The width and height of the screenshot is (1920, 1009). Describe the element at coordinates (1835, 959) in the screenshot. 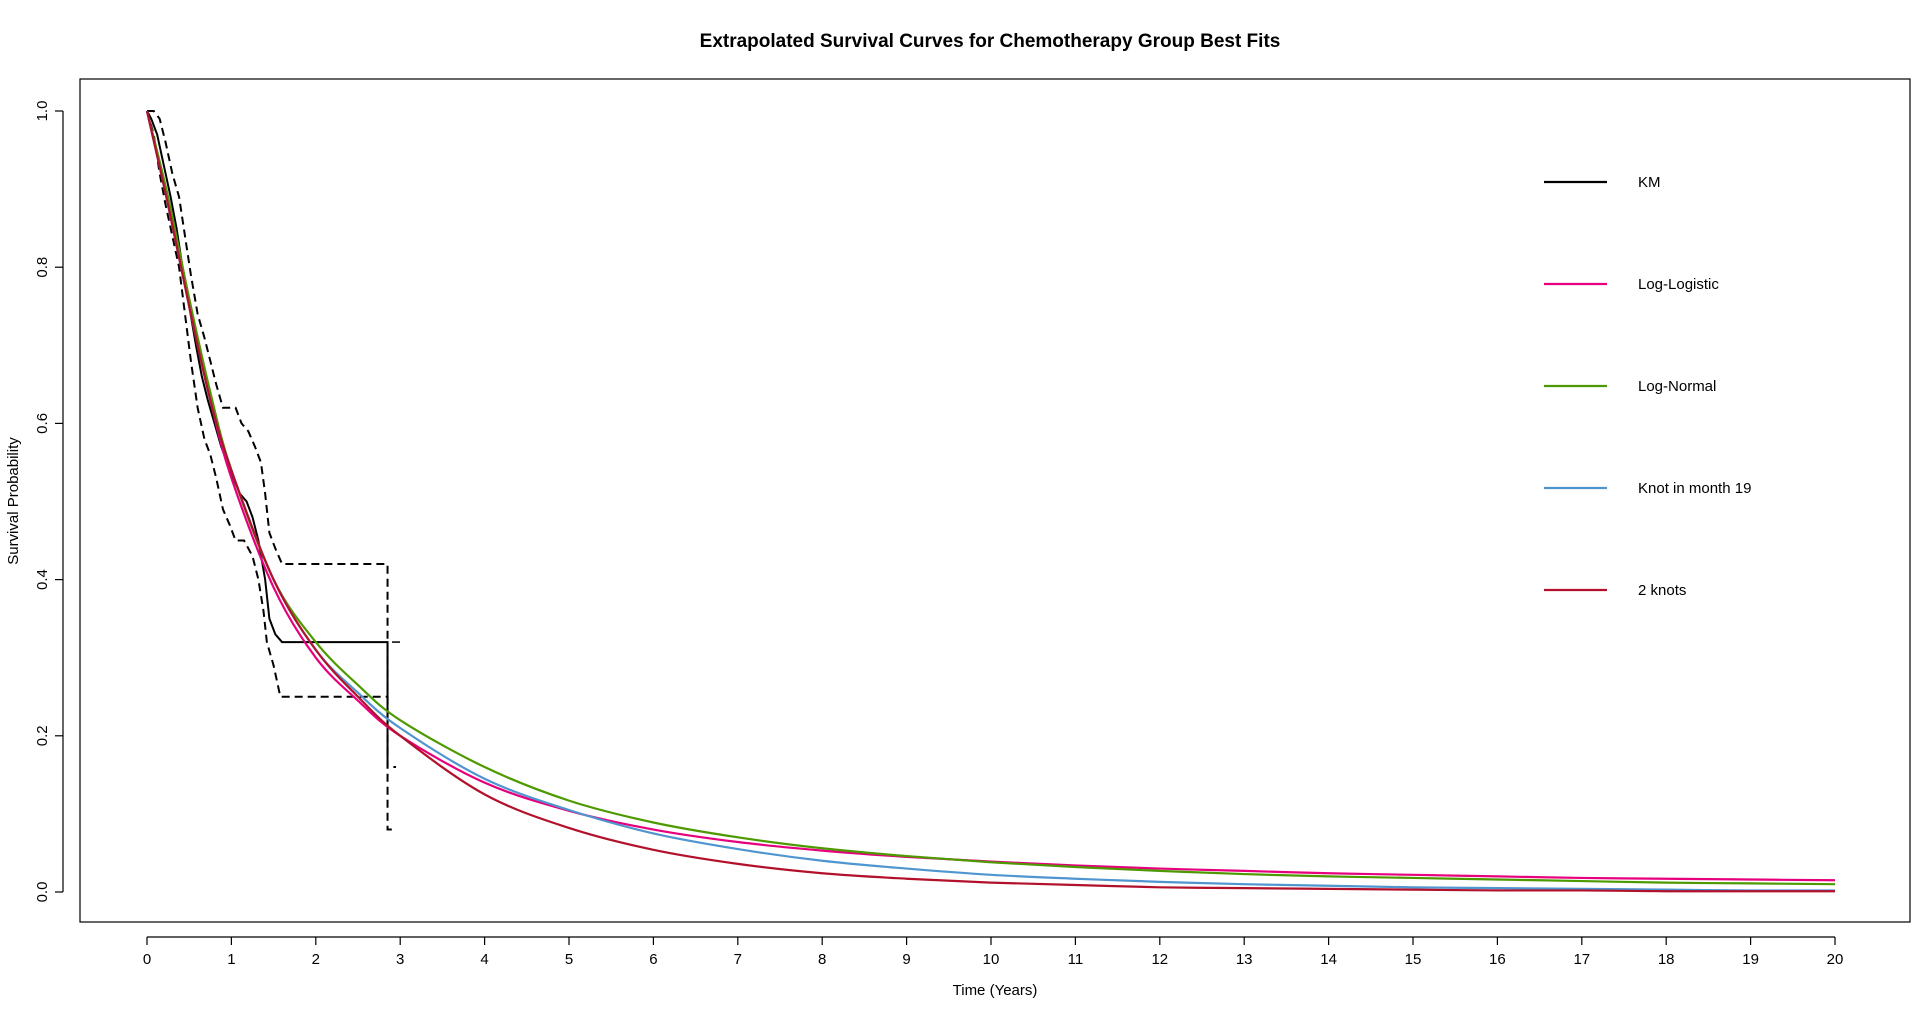

I see `x-tick-label: 20` at that location.